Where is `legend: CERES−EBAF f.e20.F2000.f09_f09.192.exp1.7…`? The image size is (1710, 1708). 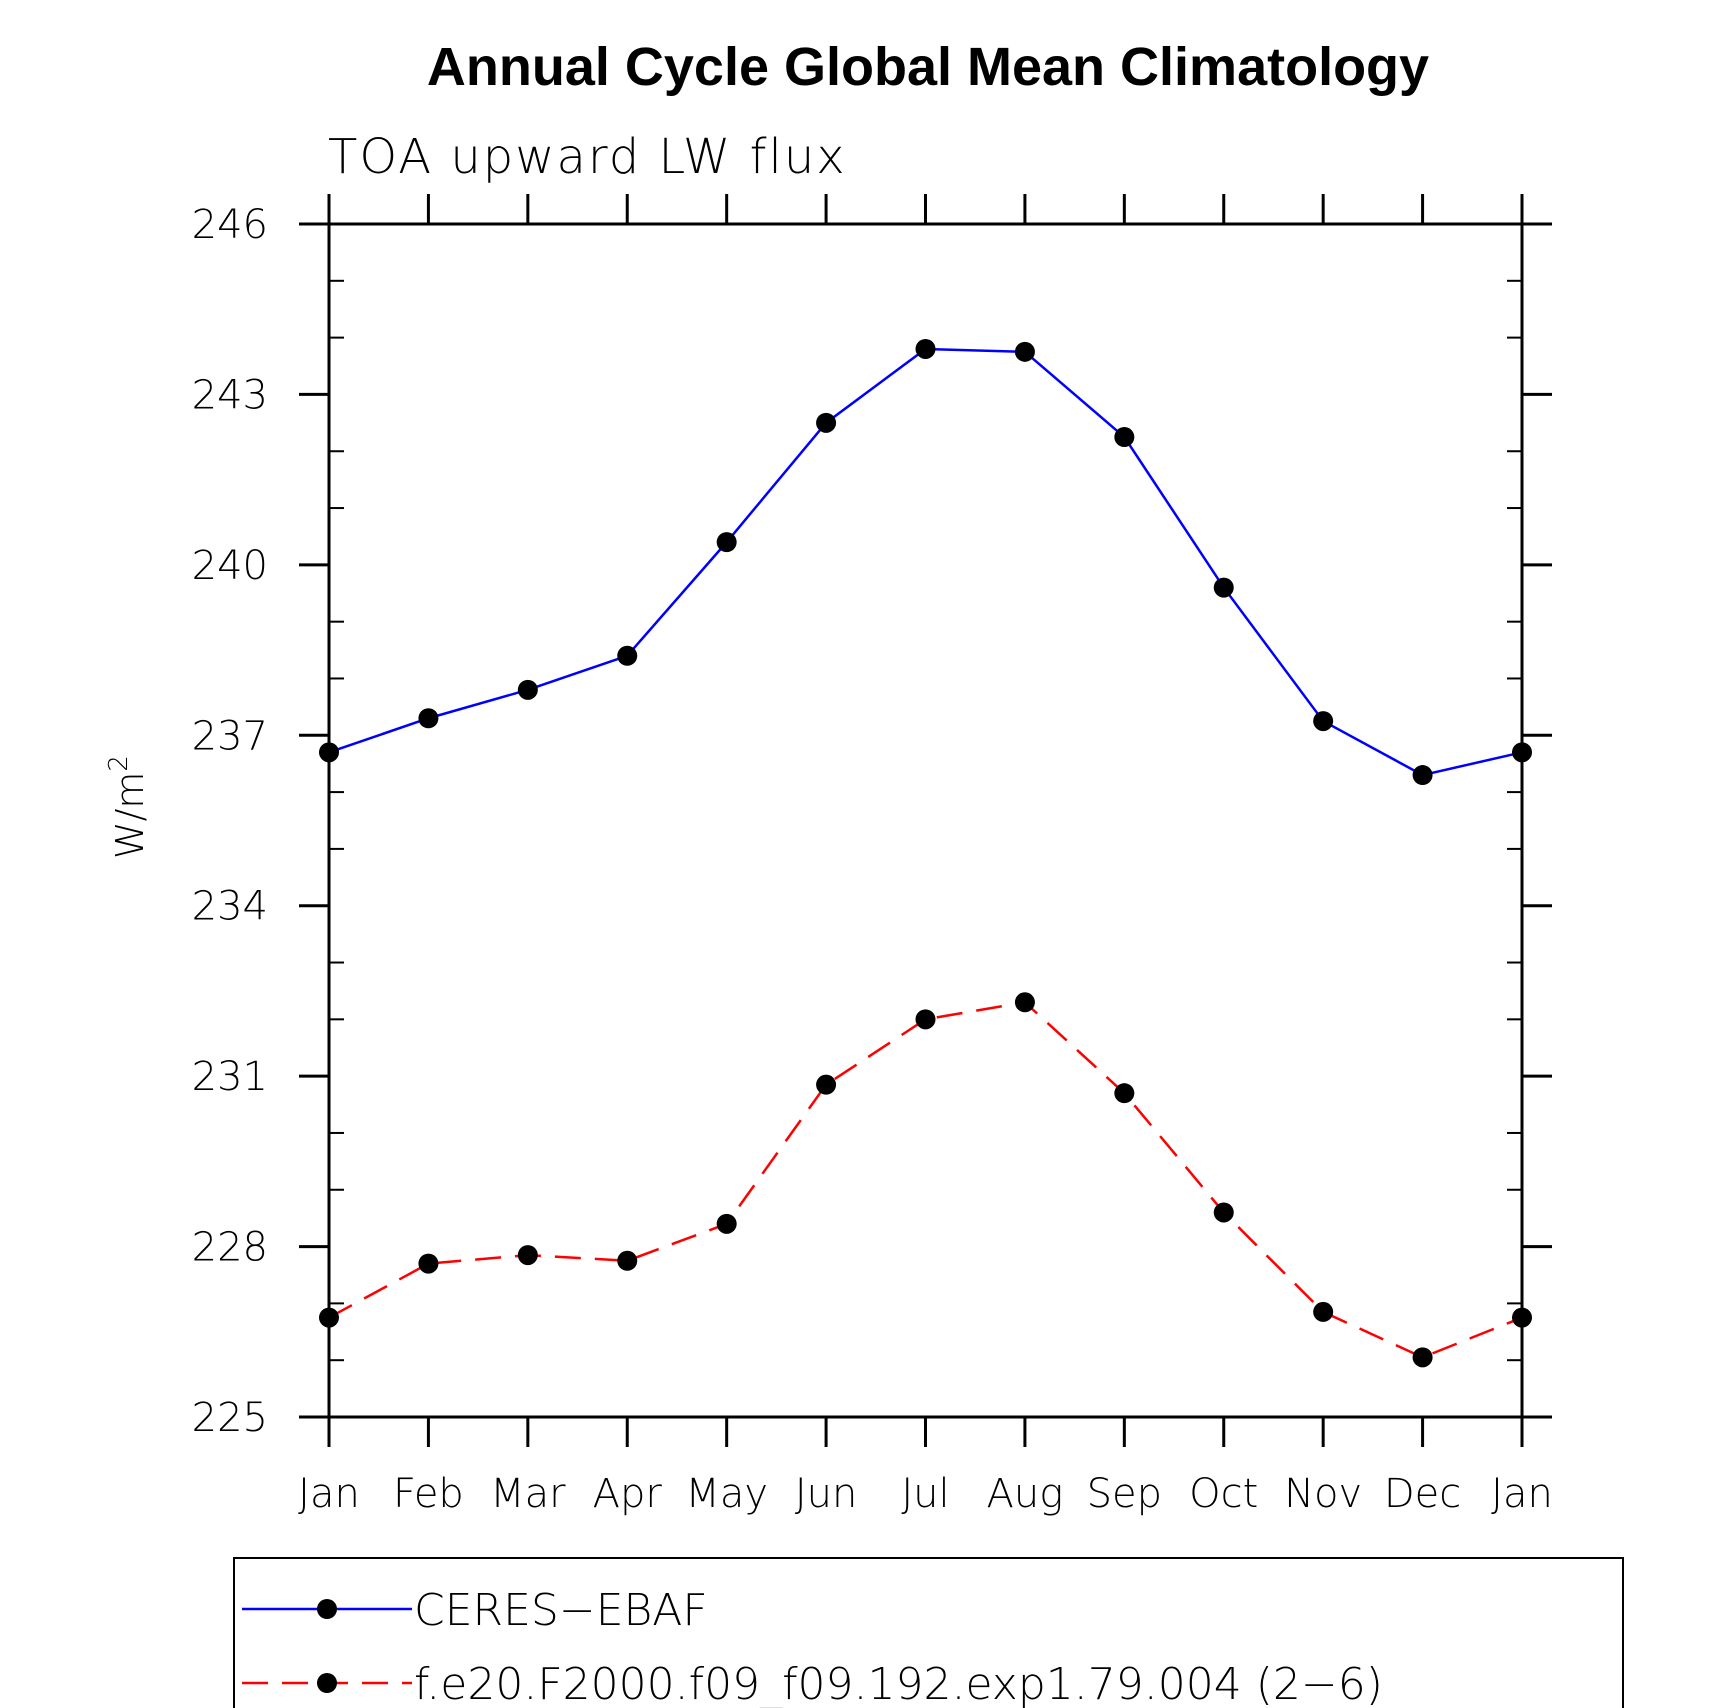 legend: CERES−EBAF f.e20.F2000.f09_f09.192.exp1.7… is located at coordinates (928, 1632).